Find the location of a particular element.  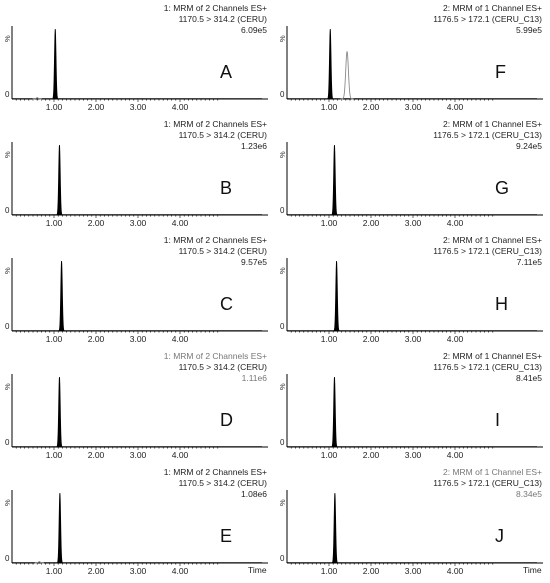

panel-letter: H is located at coordinates (501, 304).